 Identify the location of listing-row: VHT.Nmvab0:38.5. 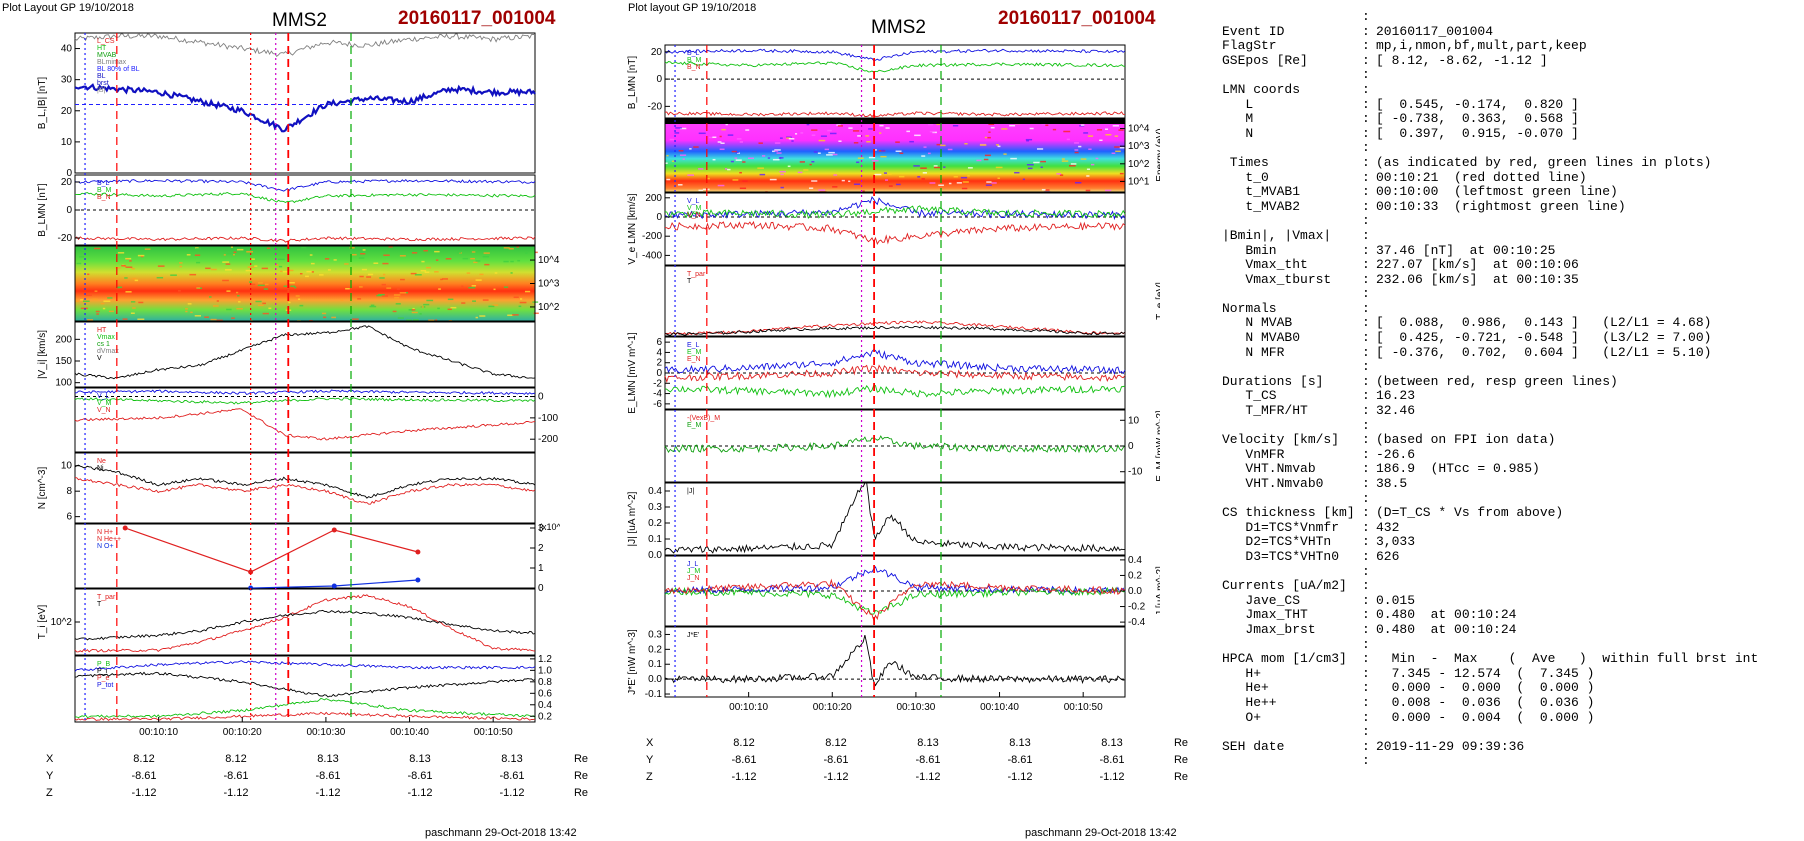
(1512, 484).